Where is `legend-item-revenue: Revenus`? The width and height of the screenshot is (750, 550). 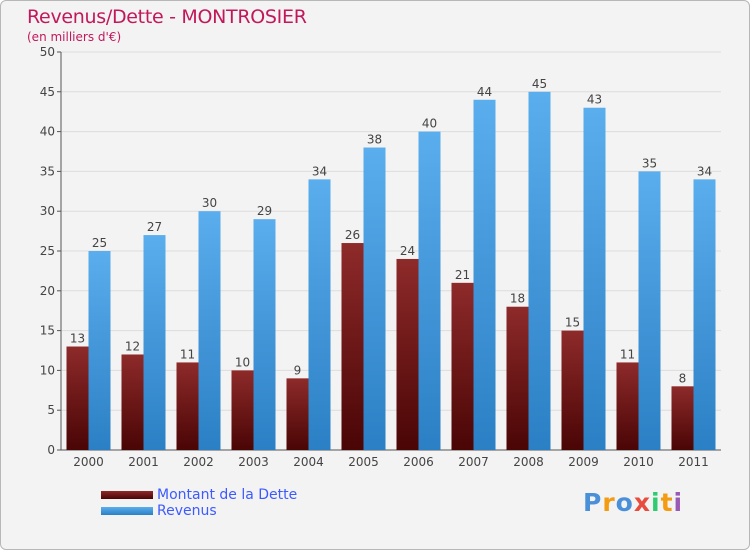
legend-item-revenue: Revenus is located at coordinates (199, 511).